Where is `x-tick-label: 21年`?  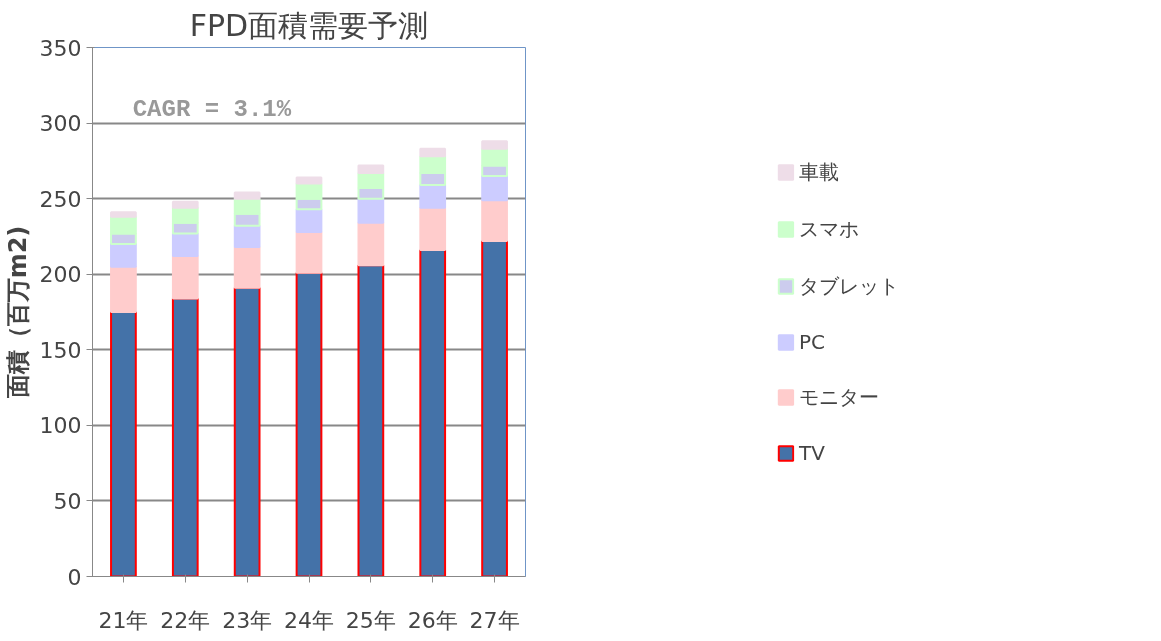 x-tick-label: 21年 is located at coordinates (123, 620).